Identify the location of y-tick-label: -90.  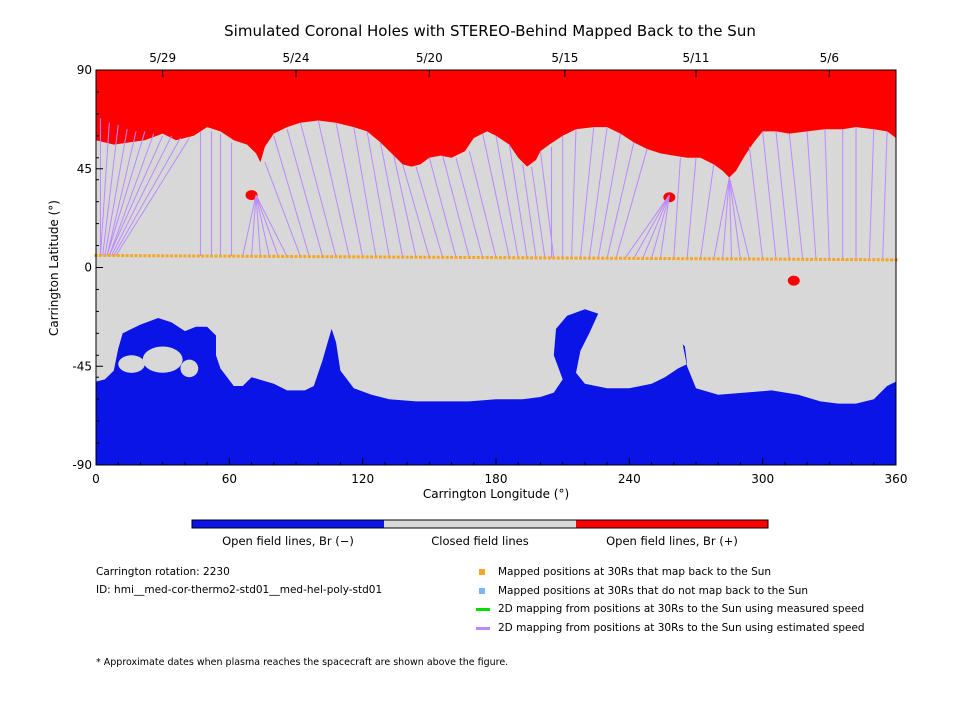
(82, 465).